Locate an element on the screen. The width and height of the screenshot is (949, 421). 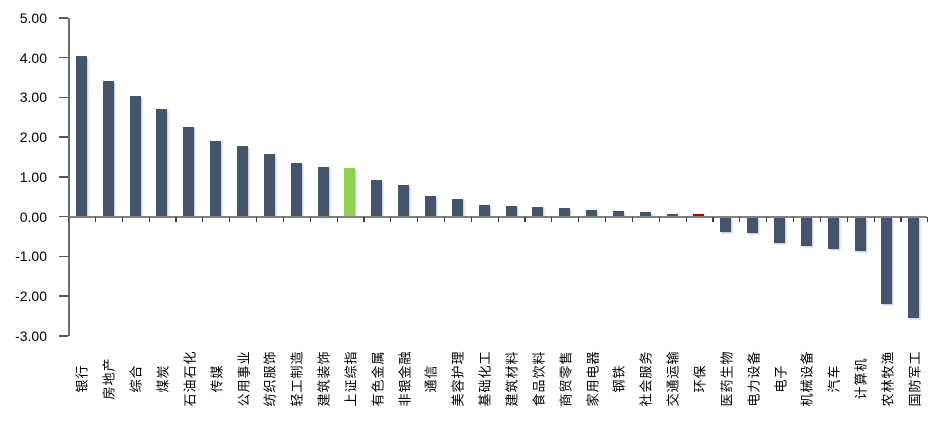
y-axis-label: 0.00 is located at coordinates (33, 216).